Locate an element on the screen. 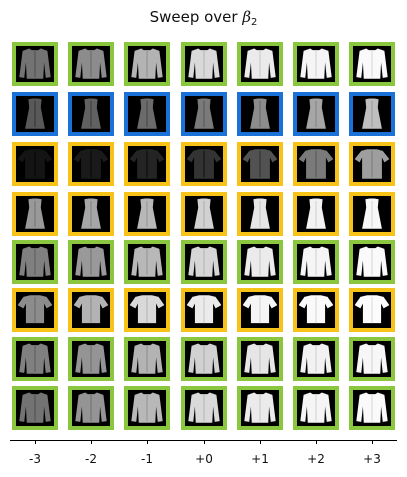  title-text: Sweep over is located at coordinates (196, 17).